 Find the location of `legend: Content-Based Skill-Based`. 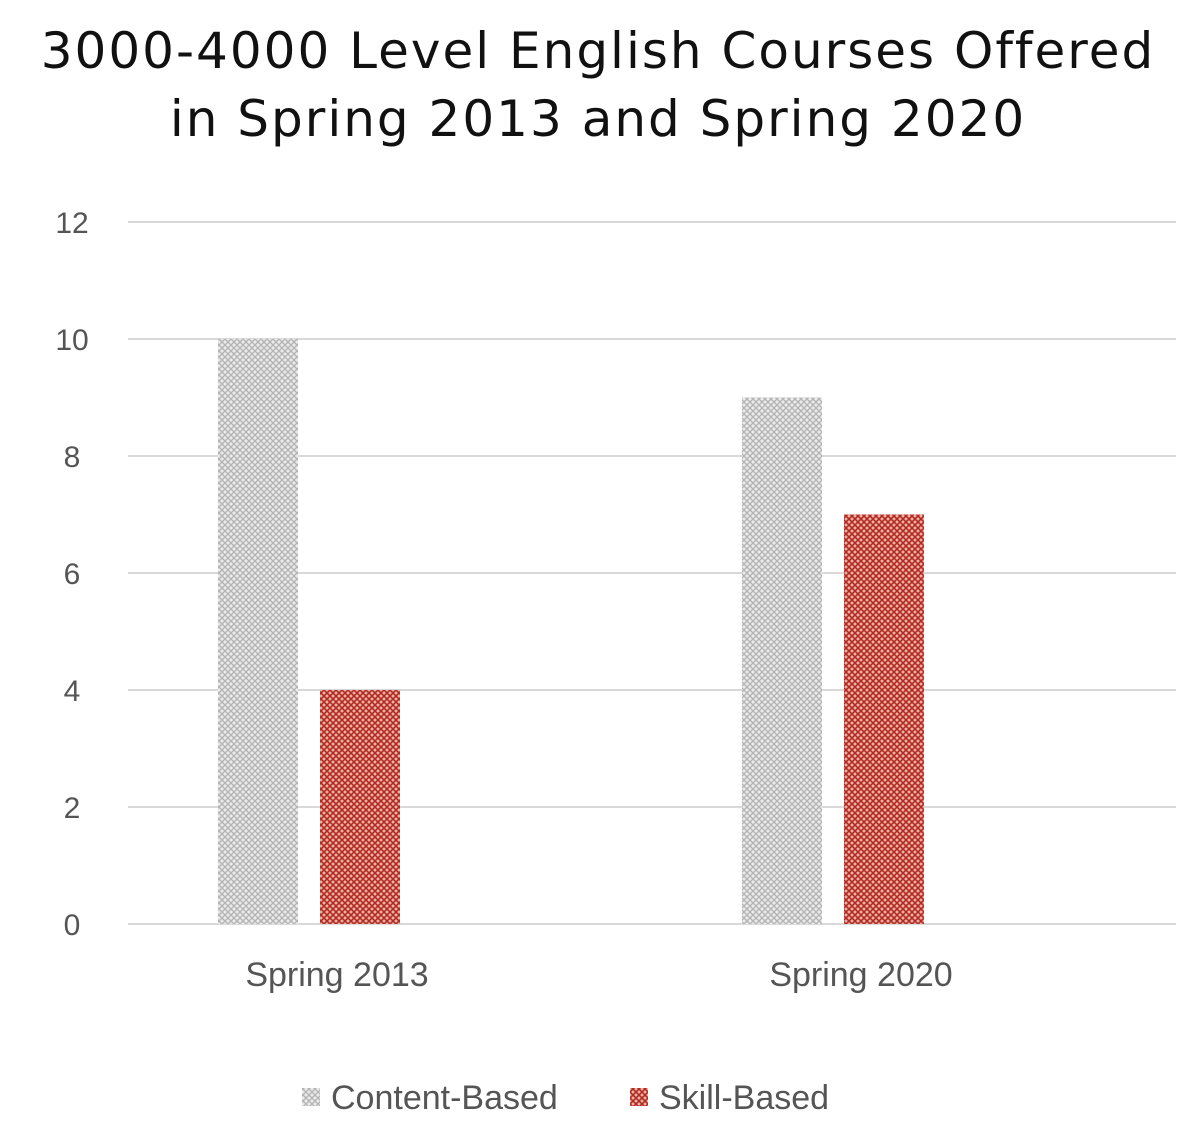

legend: Content-Based Skill-Based is located at coordinates (565, 1098).